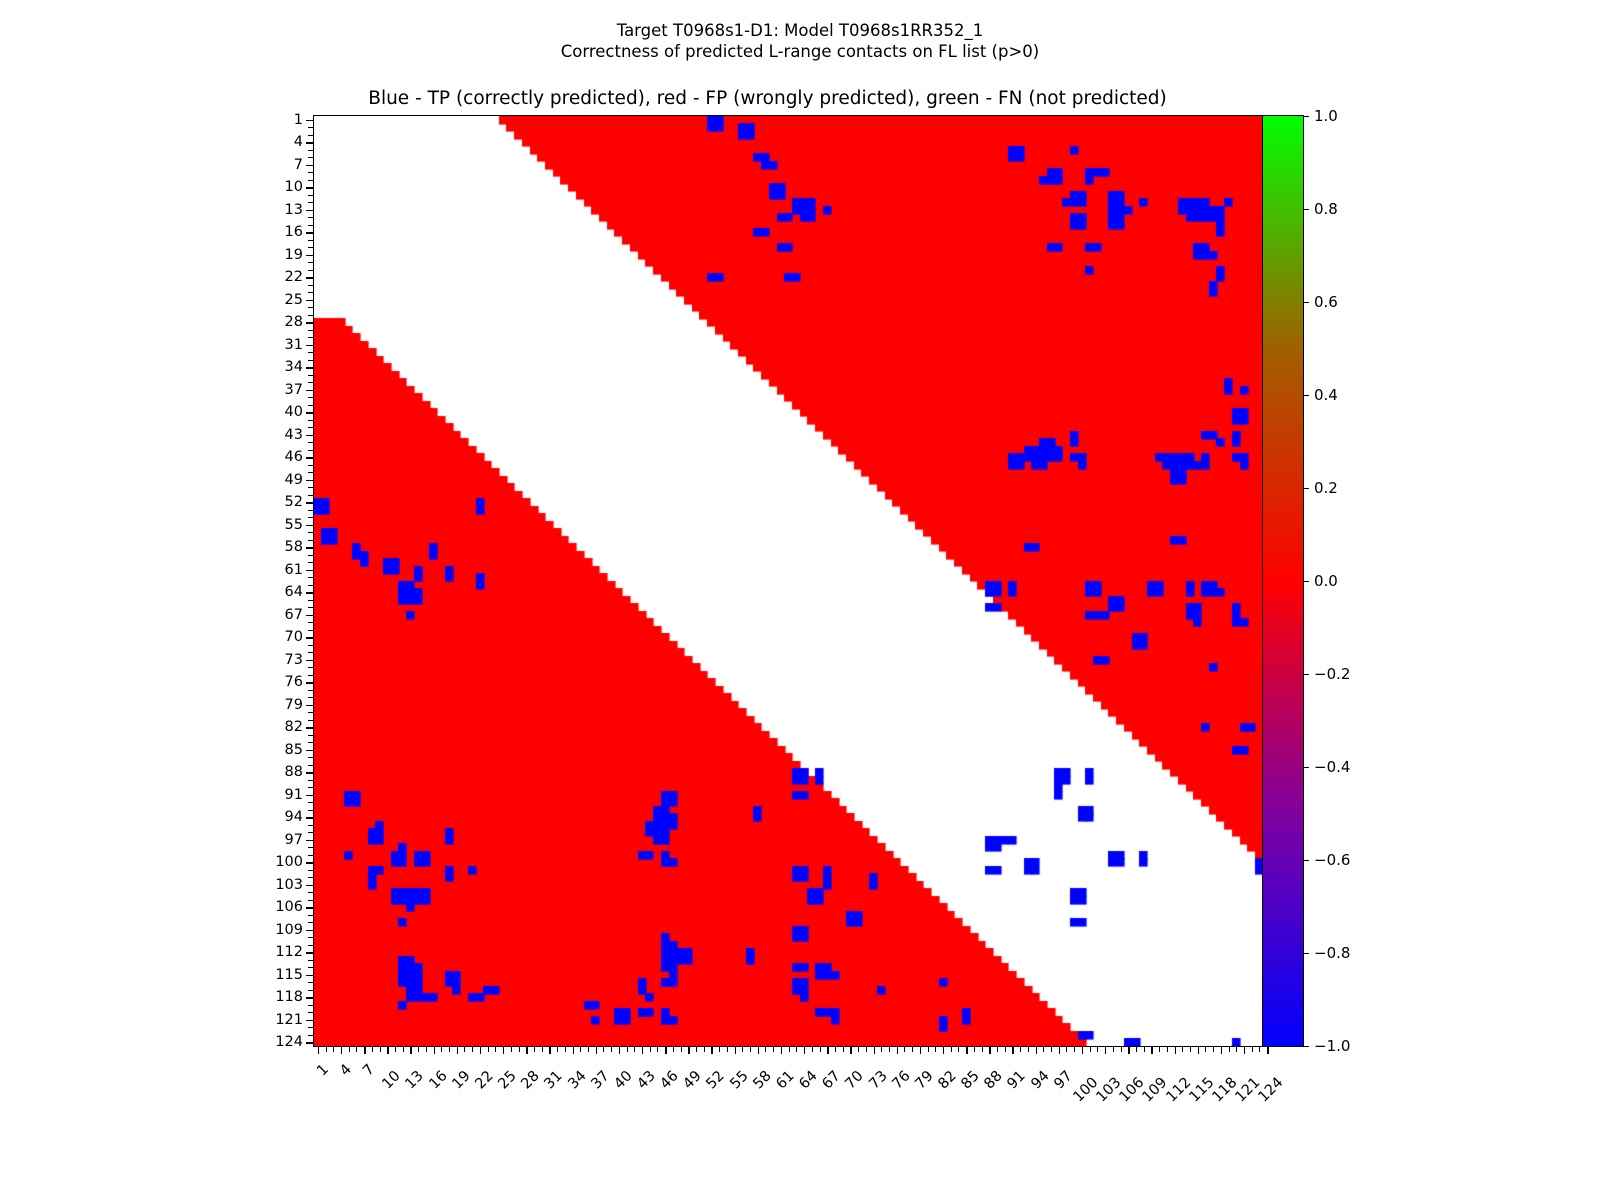 This screenshot has width=1600, height=1200. What do you see at coordinates (293, 704) in the screenshot?
I see `y-tick-label: 79` at bounding box center [293, 704].